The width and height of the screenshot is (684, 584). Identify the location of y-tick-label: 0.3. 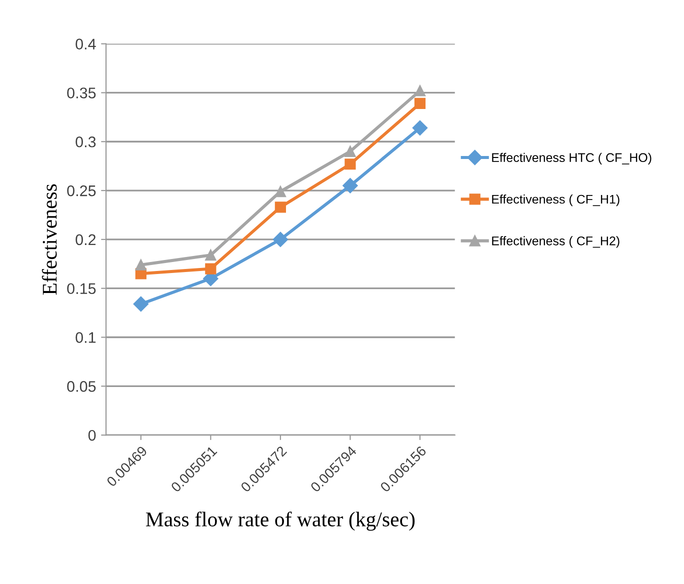
(86, 142).